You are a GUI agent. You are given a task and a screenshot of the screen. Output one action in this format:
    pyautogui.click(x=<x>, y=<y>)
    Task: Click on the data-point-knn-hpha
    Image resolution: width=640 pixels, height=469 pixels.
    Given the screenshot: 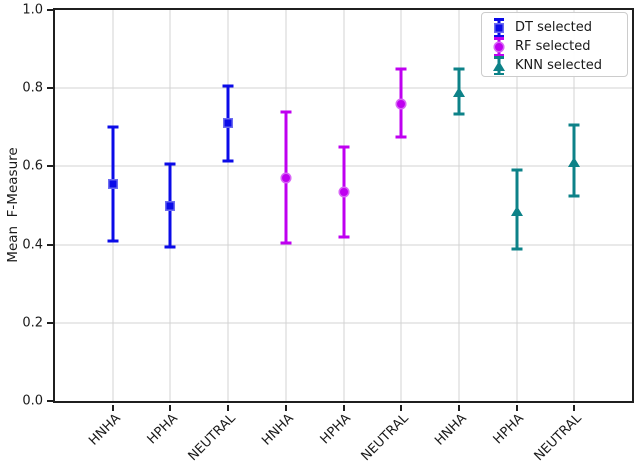 What is the action you would take?
    pyautogui.click(x=516, y=211)
    